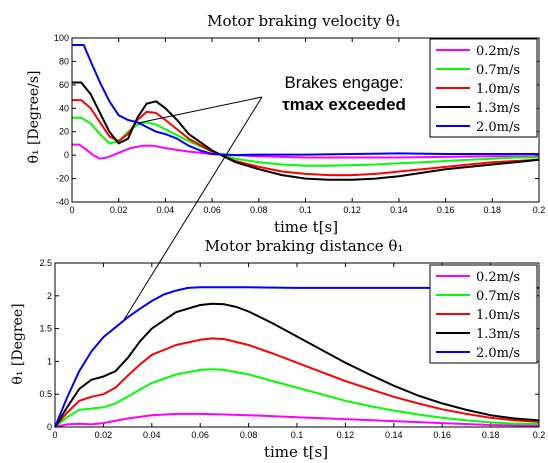  What do you see at coordinates (66, 155) in the screenshot?
I see `velocity-y-tick-label: 0` at bounding box center [66, 155].